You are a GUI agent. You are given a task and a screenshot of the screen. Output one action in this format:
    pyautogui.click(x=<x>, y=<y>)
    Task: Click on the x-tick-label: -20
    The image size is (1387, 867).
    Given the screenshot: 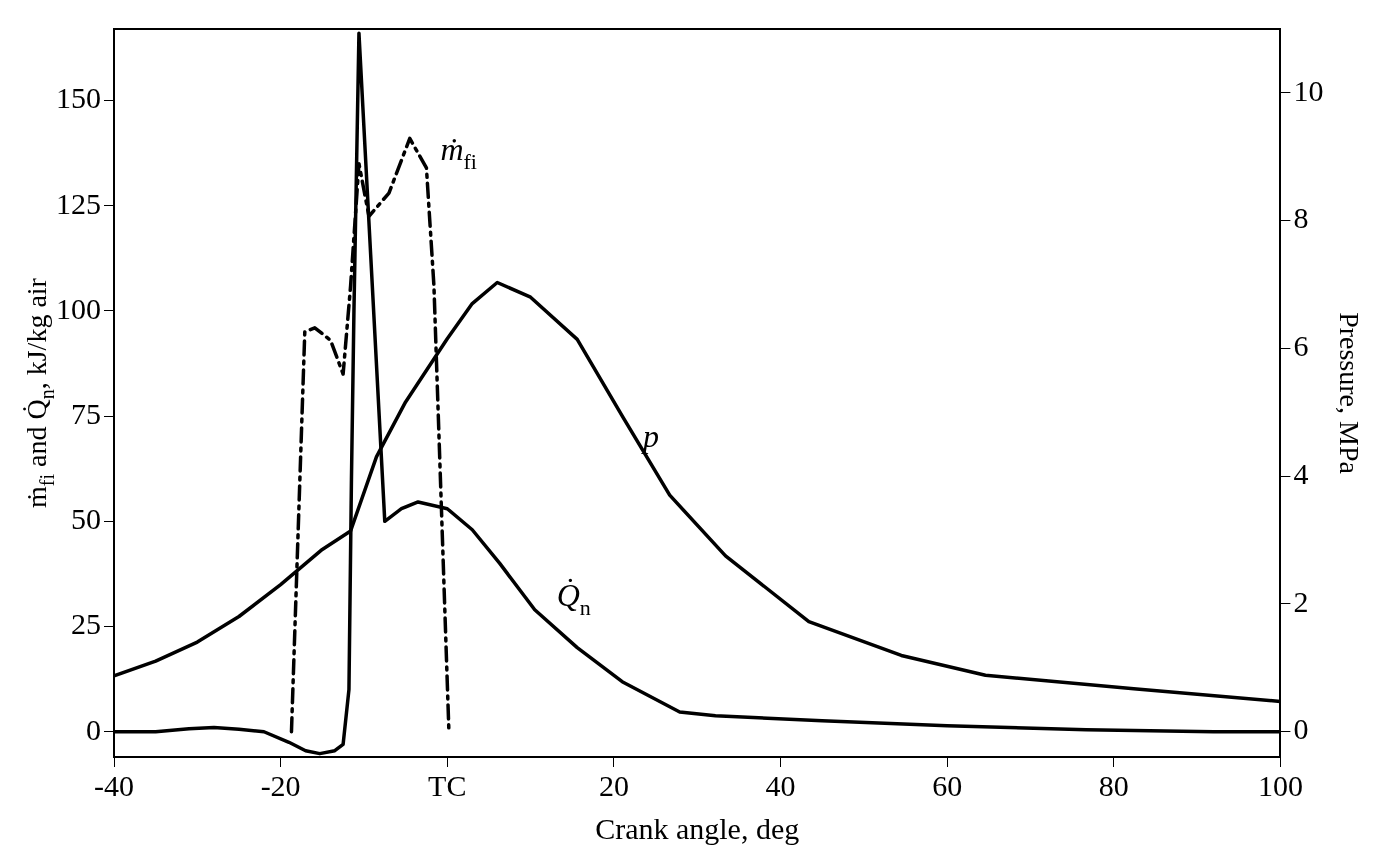 What is the action you would take?
    pyautogui.click(x=280, y=785)
    